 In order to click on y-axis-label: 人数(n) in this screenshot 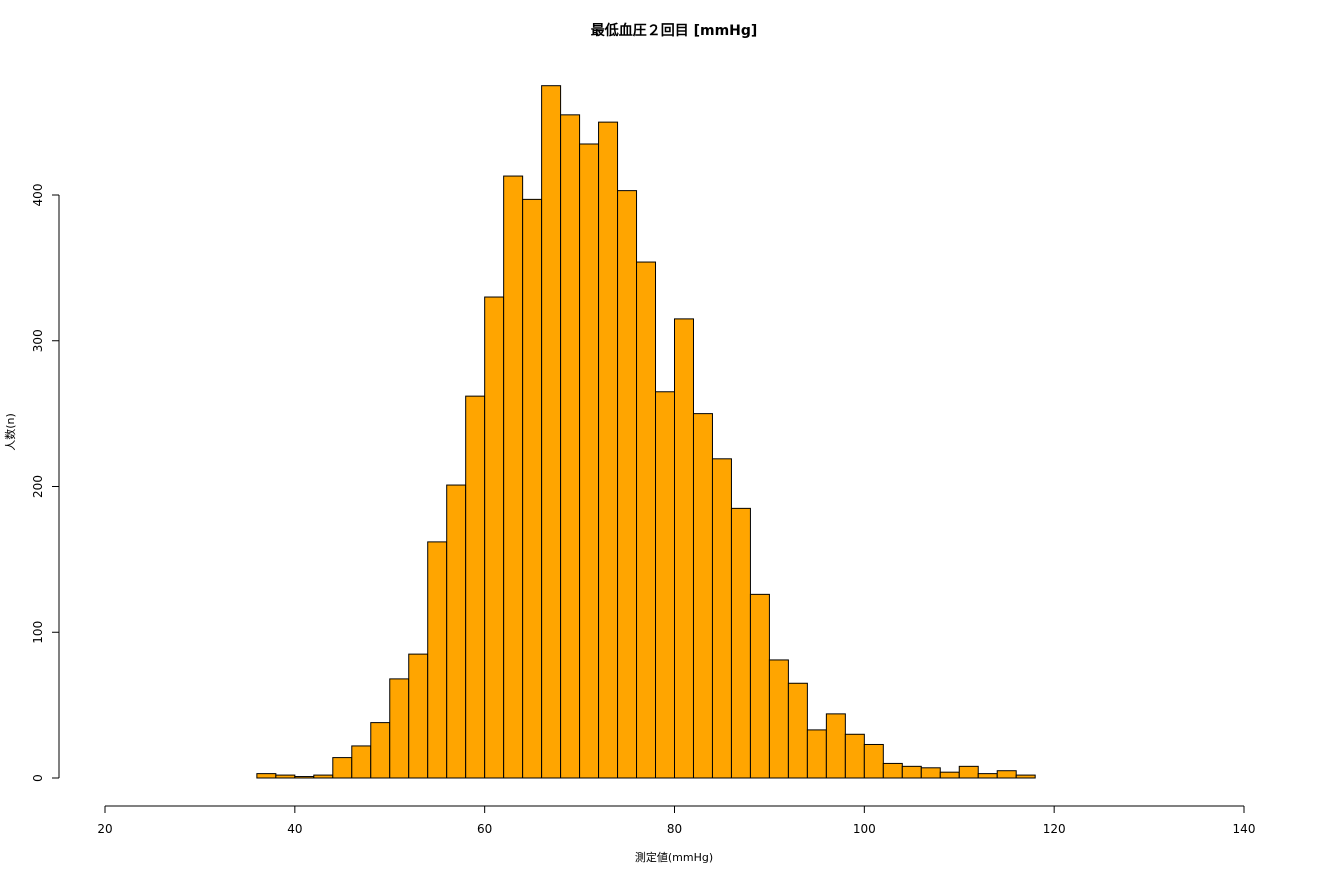, I will do `click(10, 432)`.